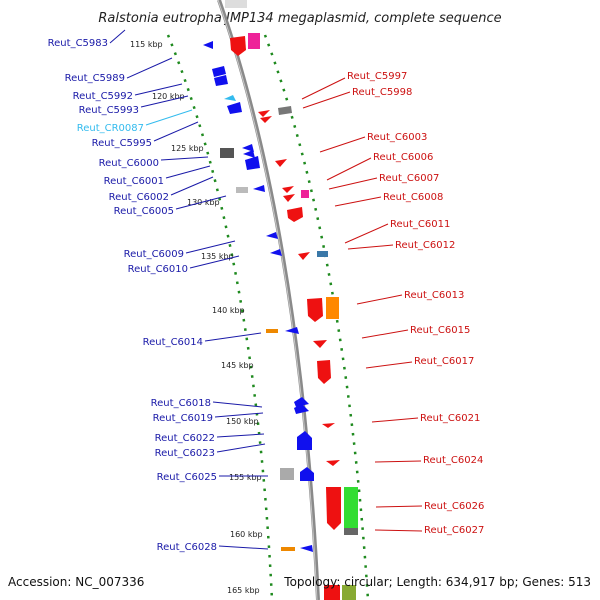 This screenshot has width=600, height=600. What do you see at coordinates (450, 418) in the screenshot?
I see `gene-label: Reut_C6021` at bounding box center [450, 418].